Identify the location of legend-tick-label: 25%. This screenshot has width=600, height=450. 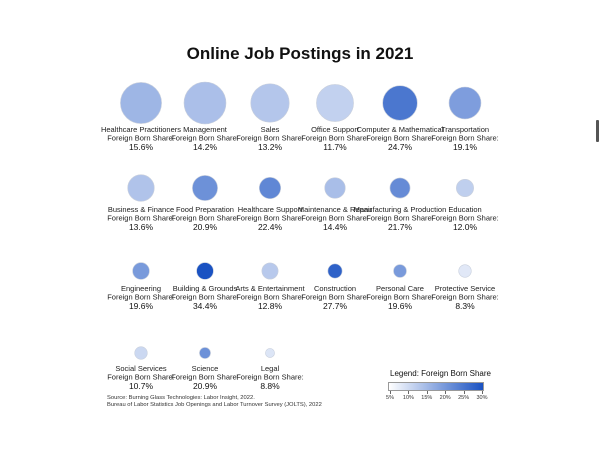
(464, 398).